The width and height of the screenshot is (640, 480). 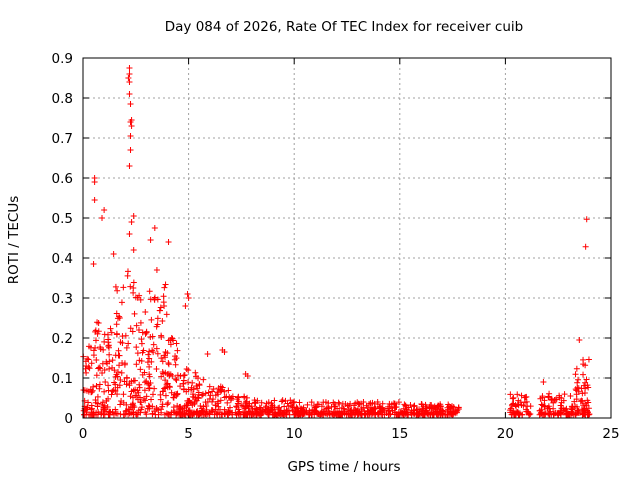 I want to click on y-tick-label: 0.2, so click(x=62, y=339).